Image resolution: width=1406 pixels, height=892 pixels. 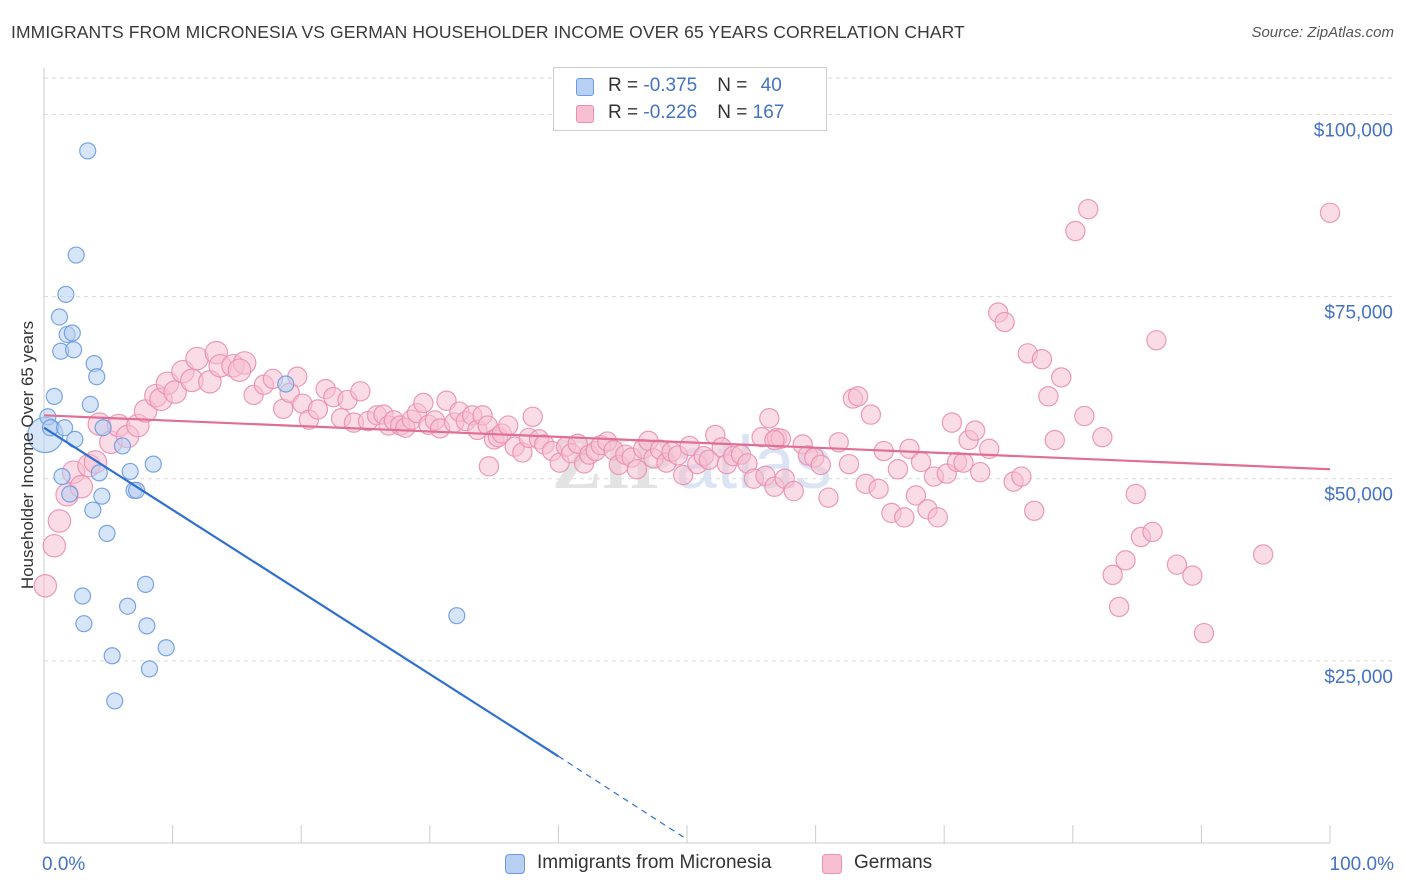 I want to click on y-tick-label: $25,000, so click(x=1358, y=677).